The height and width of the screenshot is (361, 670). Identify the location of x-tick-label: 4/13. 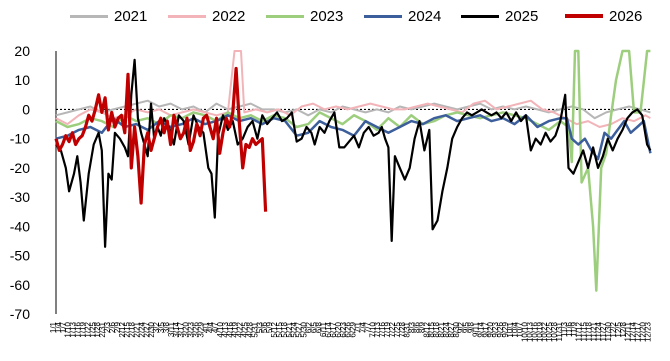
(225, 329).